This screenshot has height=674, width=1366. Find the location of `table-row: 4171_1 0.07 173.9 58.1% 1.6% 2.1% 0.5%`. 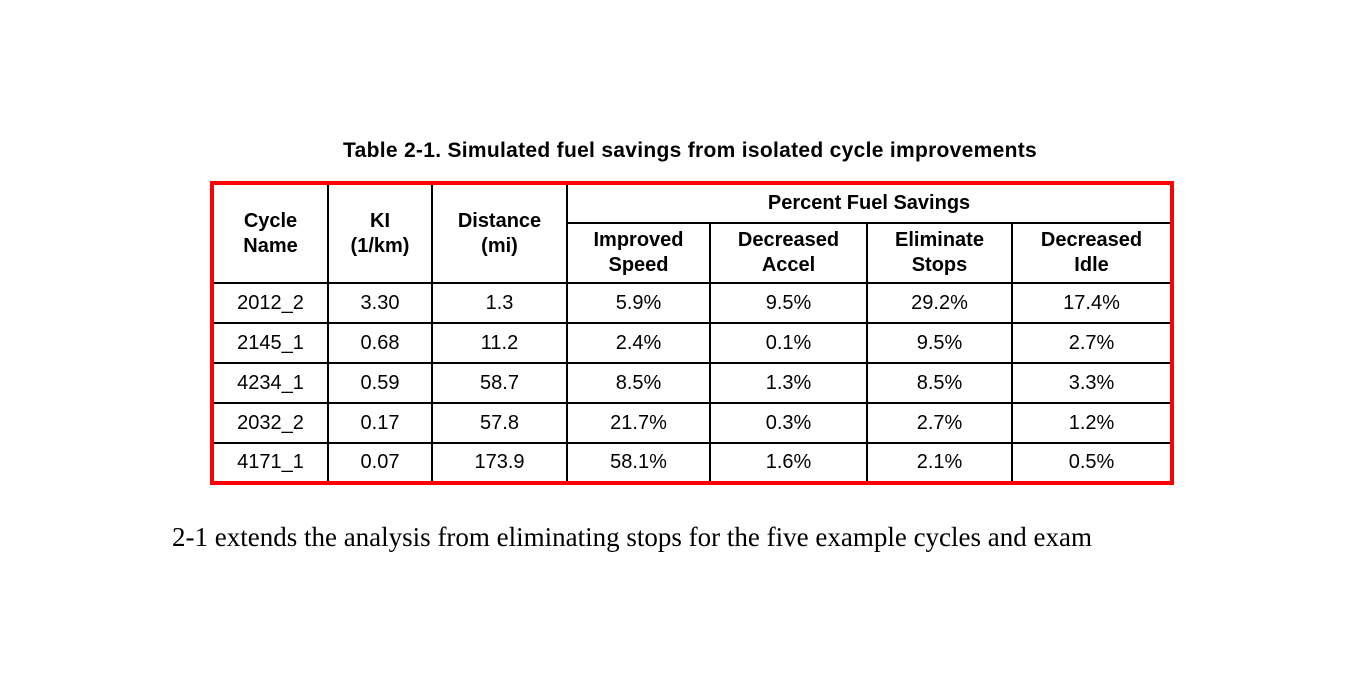

table-row: 4171_1 0.07 173.9 58.1% 1.6% 2.1% 0.5% is located at coordinates (692, 463).